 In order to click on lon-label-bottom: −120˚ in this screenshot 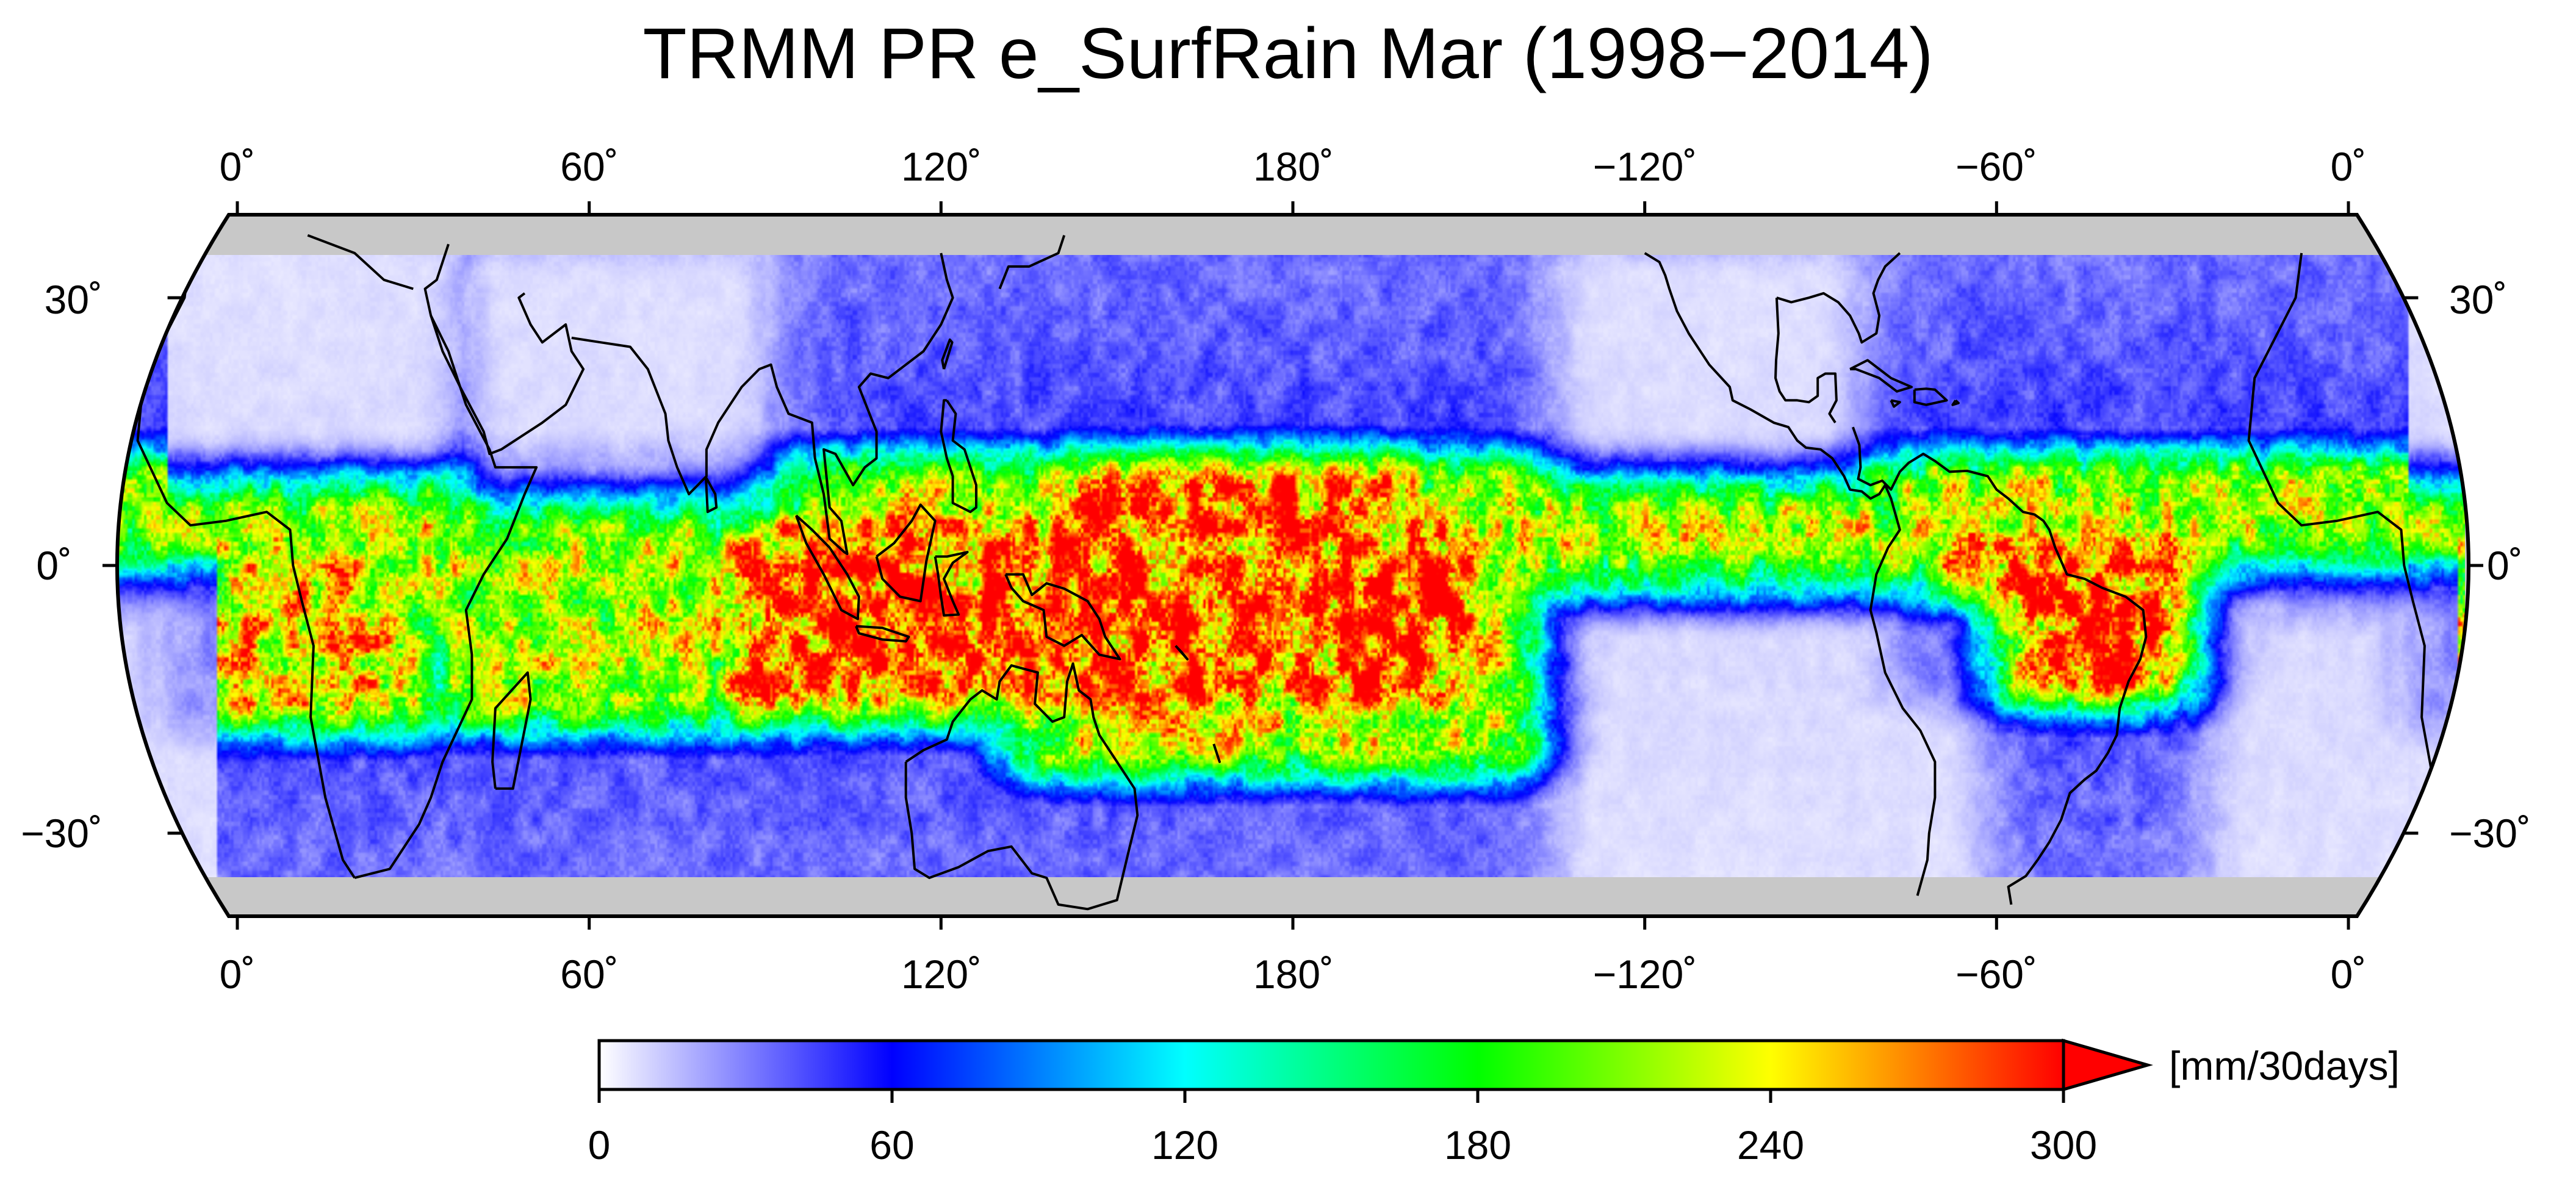, I will do `click(1645, 975)`.